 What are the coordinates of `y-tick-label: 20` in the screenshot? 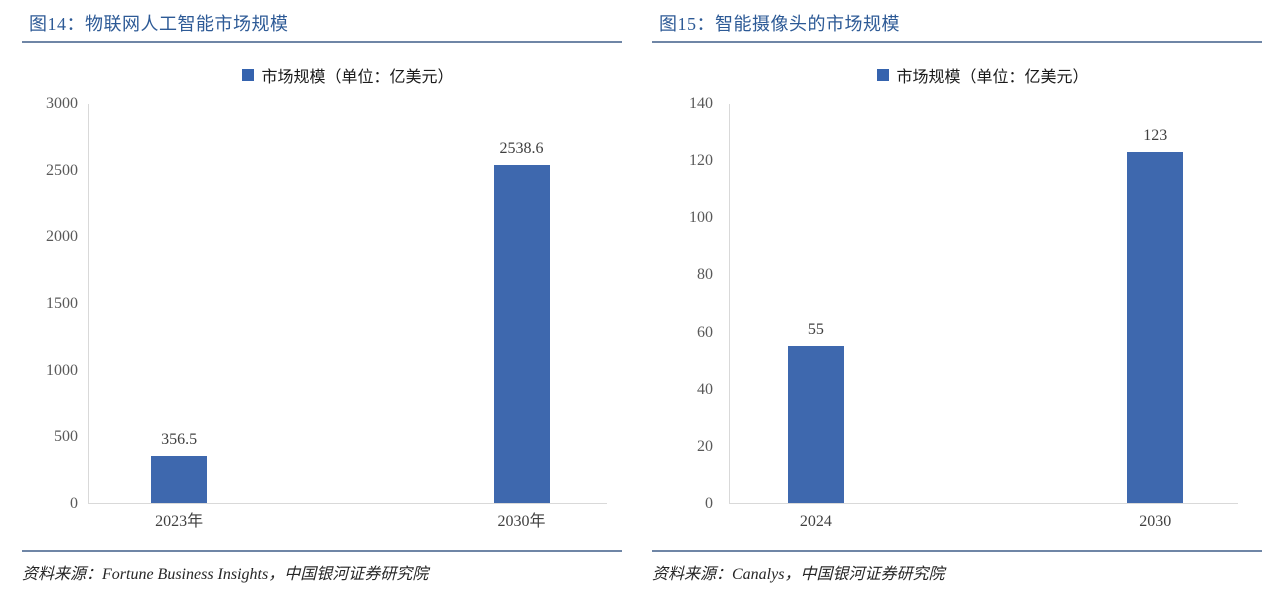 It's located at (705, 446).